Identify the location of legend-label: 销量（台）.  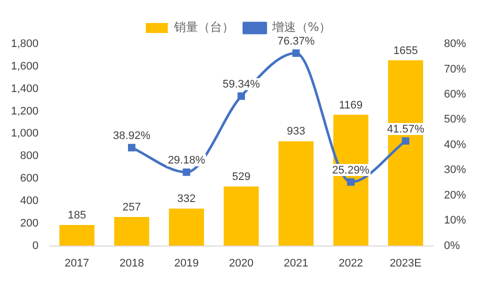
(203, 27).